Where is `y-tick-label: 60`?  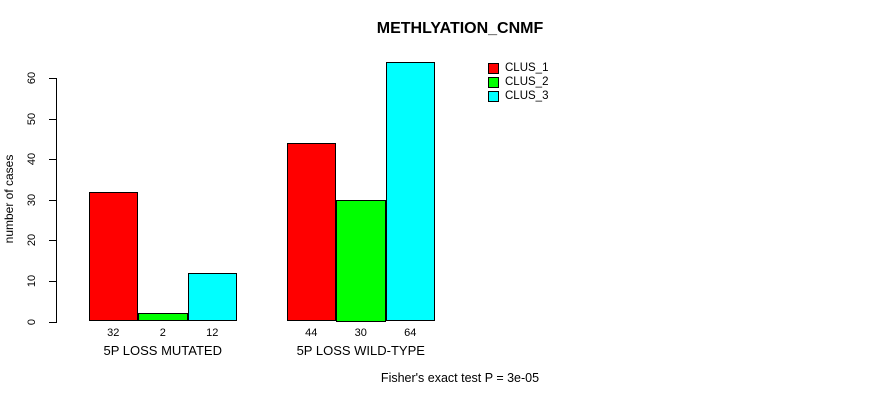 y-tick-label: 60 is located at coordinates (32, 78).